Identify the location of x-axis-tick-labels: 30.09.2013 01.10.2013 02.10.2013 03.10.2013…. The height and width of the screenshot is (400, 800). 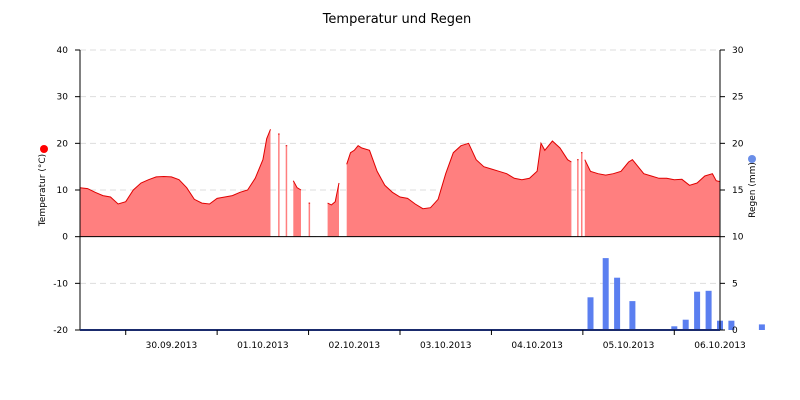
(446, 346).